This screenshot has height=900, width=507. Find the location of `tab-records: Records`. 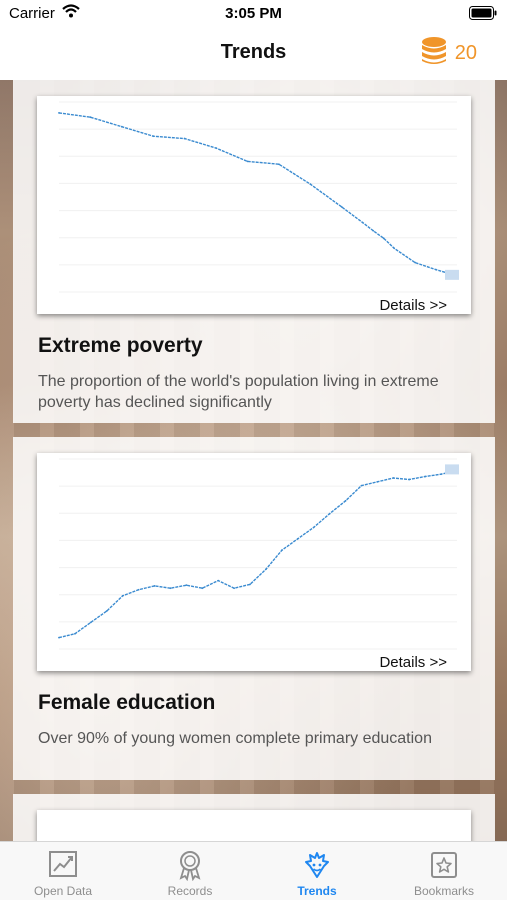

tab-records: Records is located at coordinates (190, 871).